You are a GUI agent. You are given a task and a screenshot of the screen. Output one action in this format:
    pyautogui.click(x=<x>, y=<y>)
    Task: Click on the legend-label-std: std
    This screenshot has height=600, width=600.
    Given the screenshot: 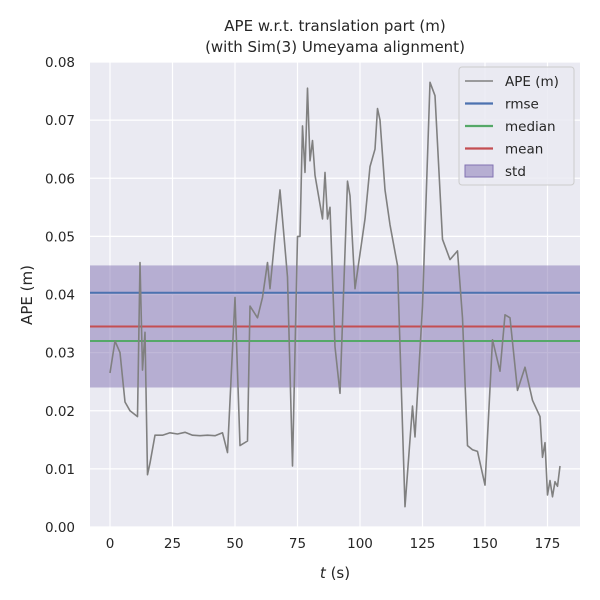 What is the action you would take?
    pyautogui.click(x=515, y=172)
    